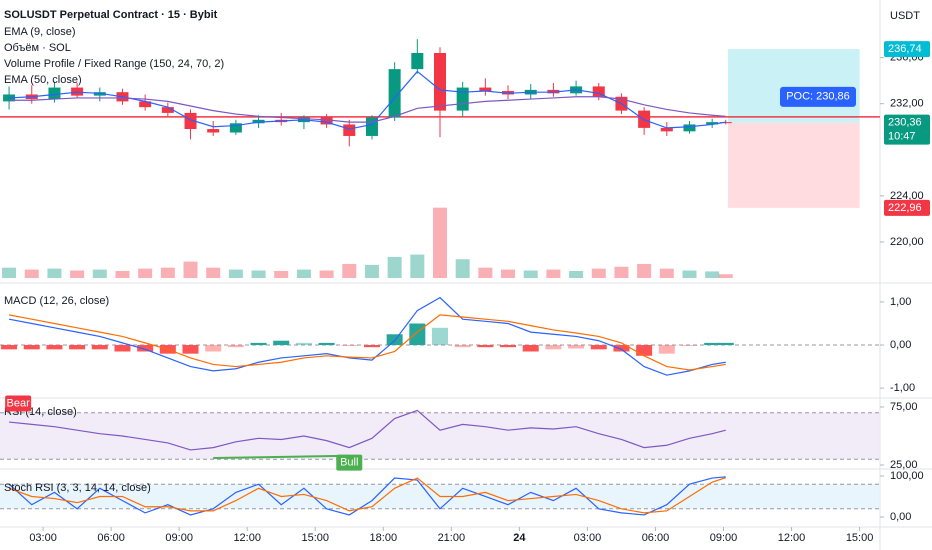 The height and width of the screenshot is (550, 932). What do you see at coordinates (907, 476) in the screenshot?
I see `y-tick-label: 100,00` at bounding box center [907, 476].